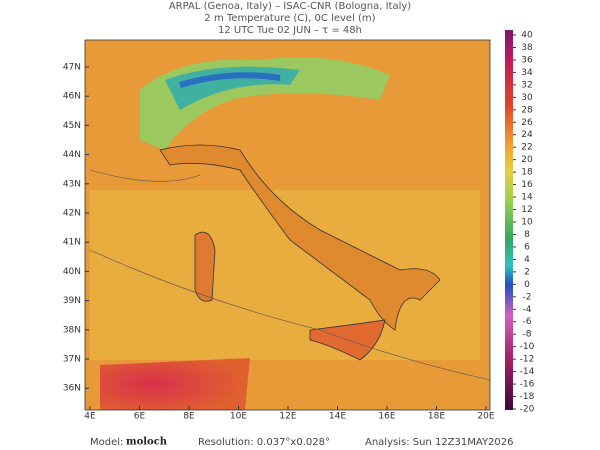 This screenshot has height=450, width=600. What do you see at coordinates (527, 372) in the screenshot?
I see `colorbar-label: -14` at bounding box center [527, 372].